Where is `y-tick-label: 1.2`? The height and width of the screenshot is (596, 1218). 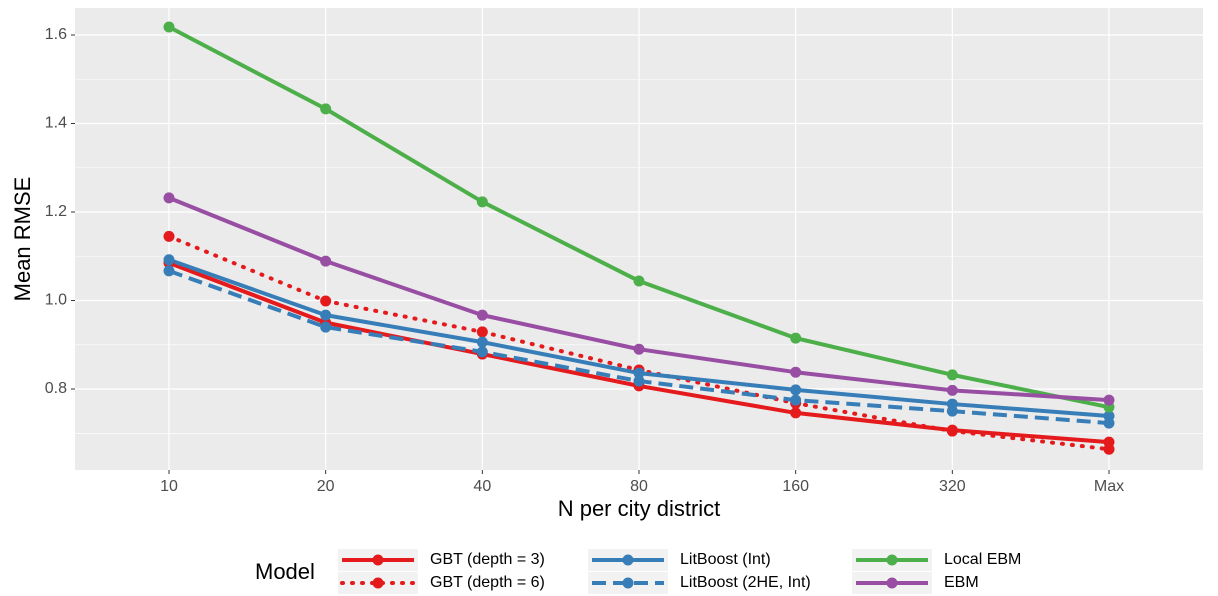 y-tick-label: 1.2 is located at coordinates (56, 211).